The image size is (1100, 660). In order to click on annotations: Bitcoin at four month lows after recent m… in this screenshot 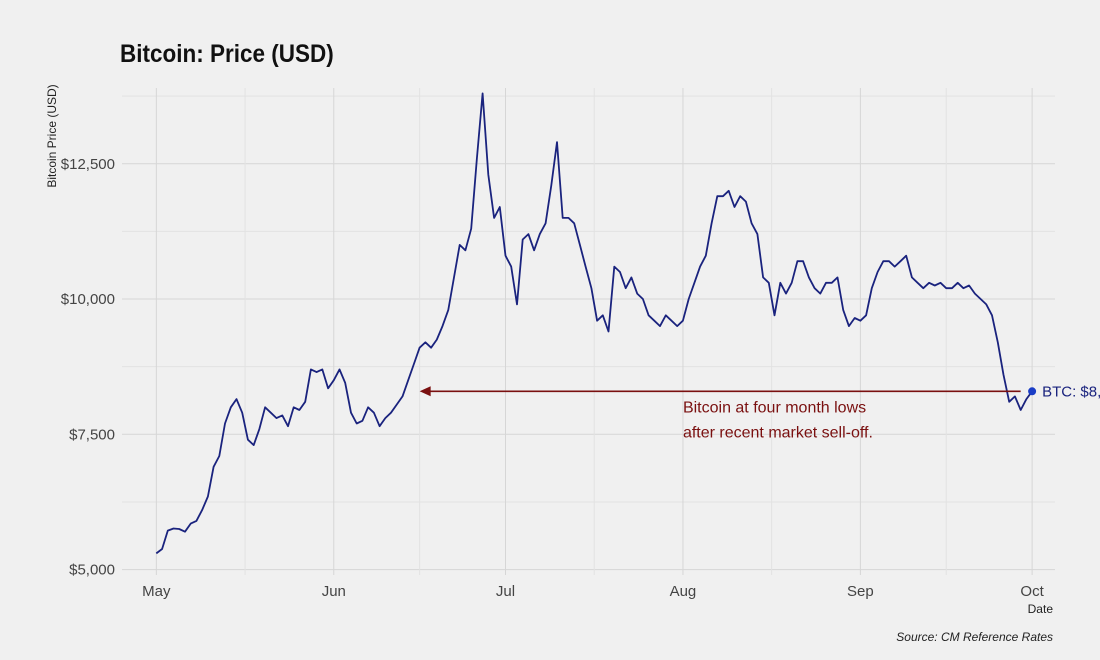, I will do `click(759, 412)`.